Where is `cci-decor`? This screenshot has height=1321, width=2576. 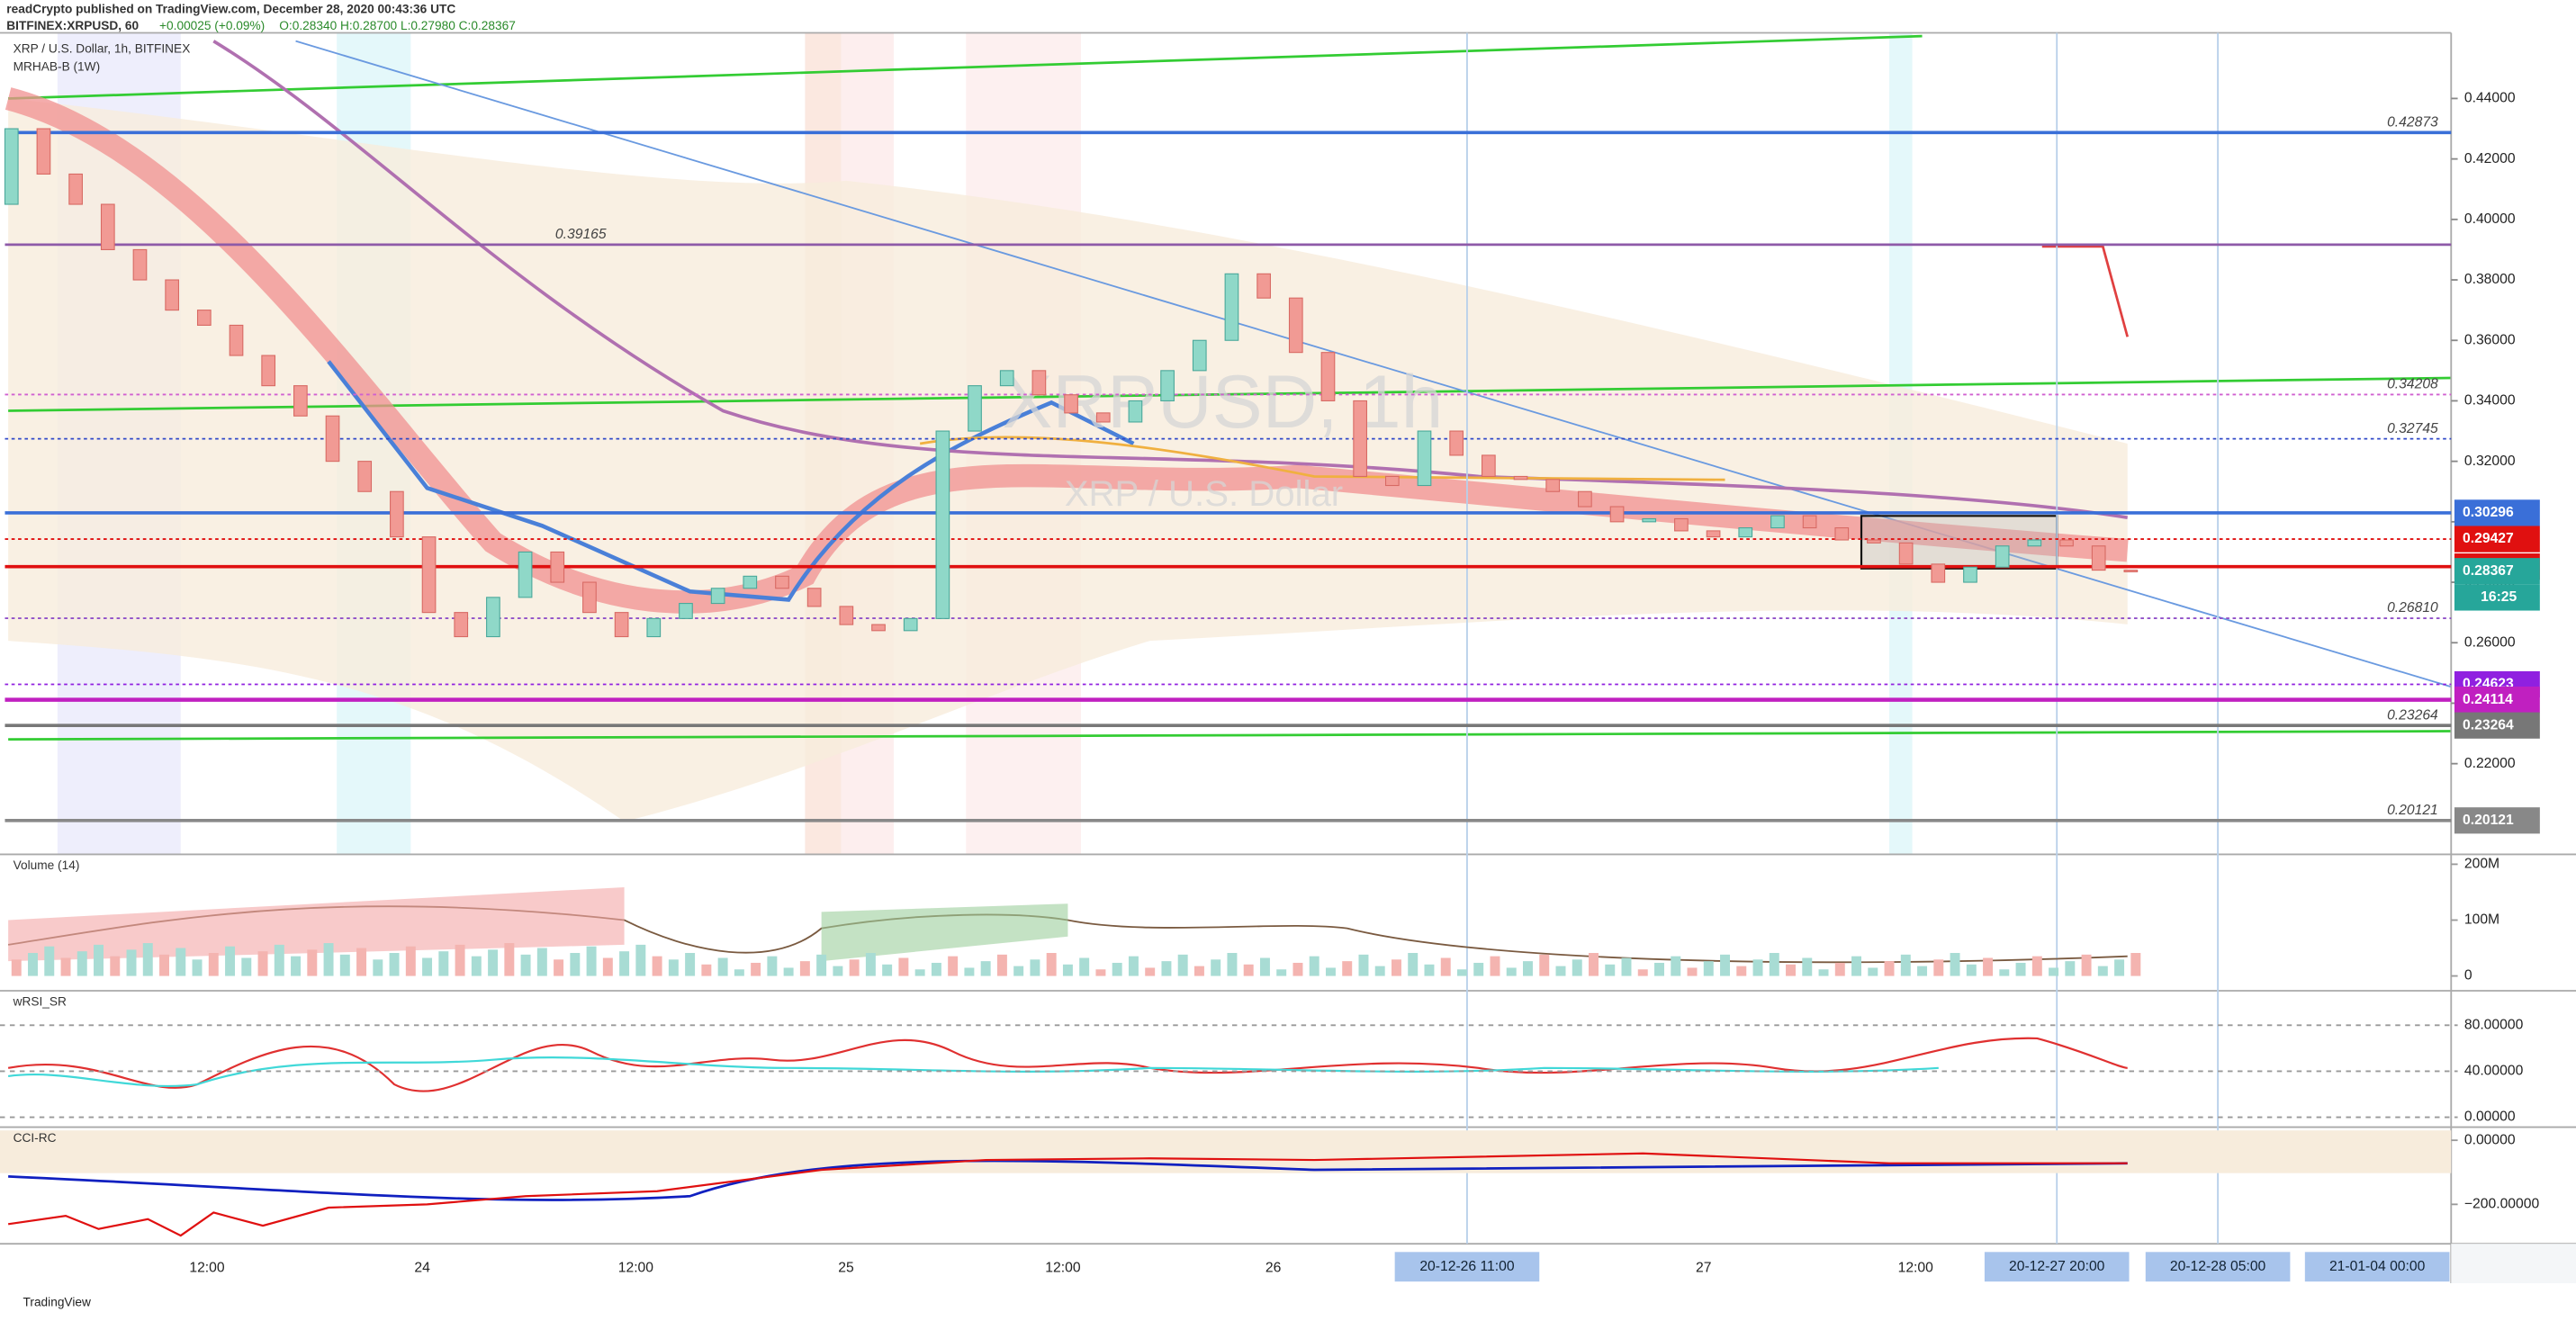 cci-decor is located at coordinates (1226, 1183).